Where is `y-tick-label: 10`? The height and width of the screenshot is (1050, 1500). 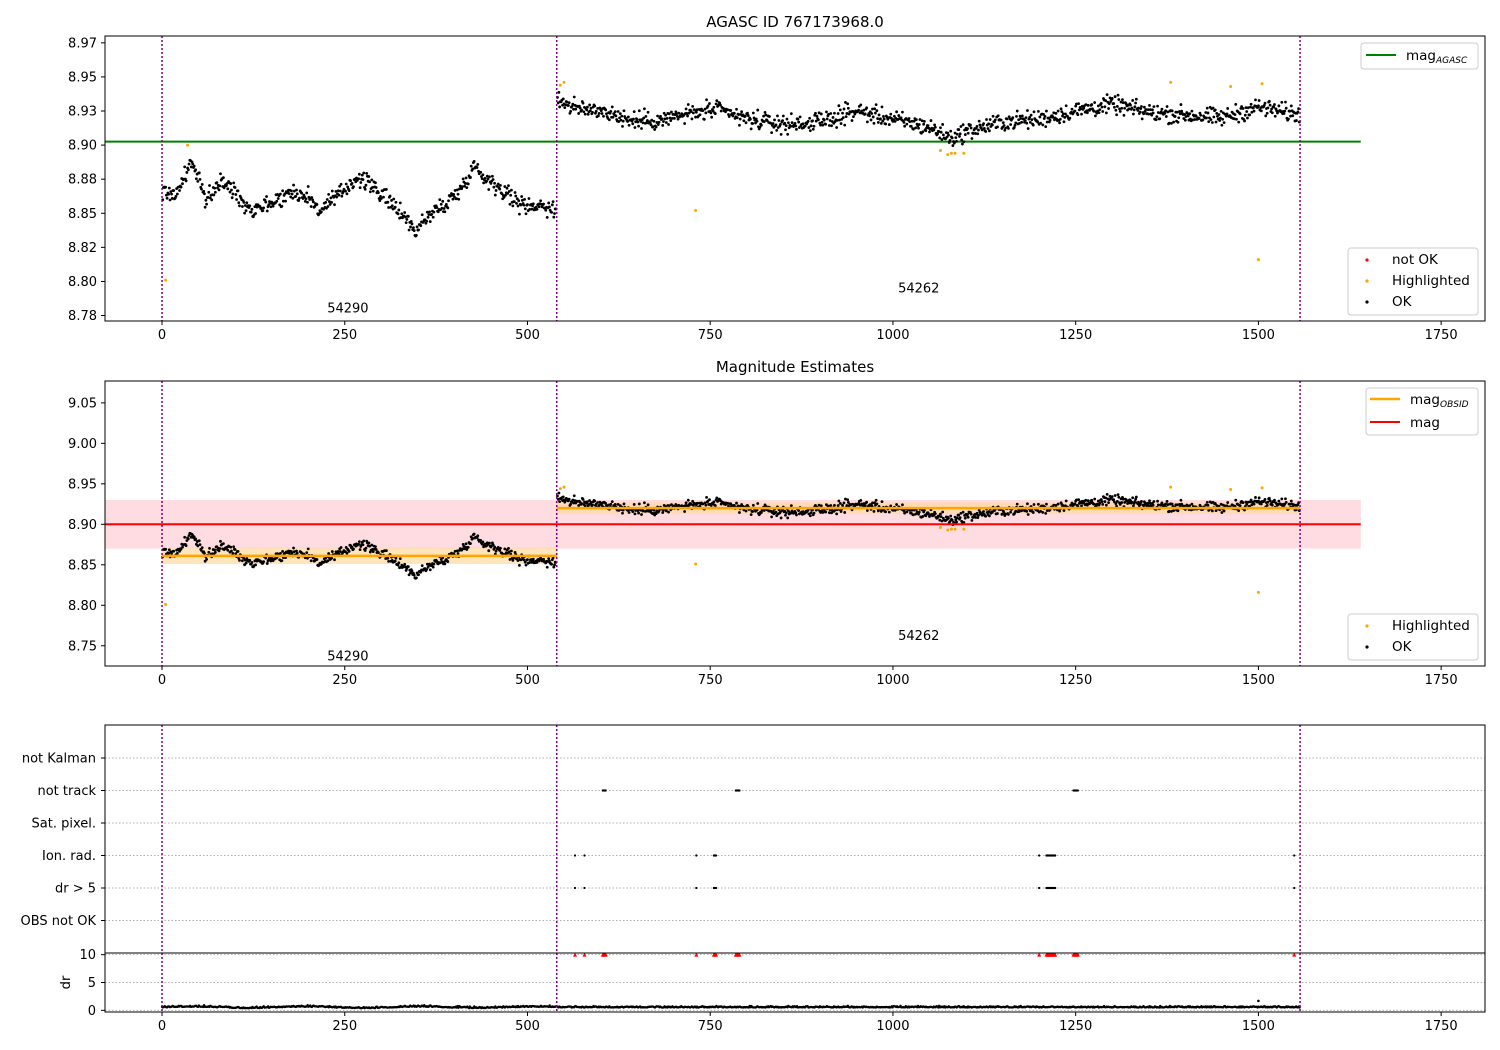
y-tick-label: 10 is located at coordinates (87, 955).